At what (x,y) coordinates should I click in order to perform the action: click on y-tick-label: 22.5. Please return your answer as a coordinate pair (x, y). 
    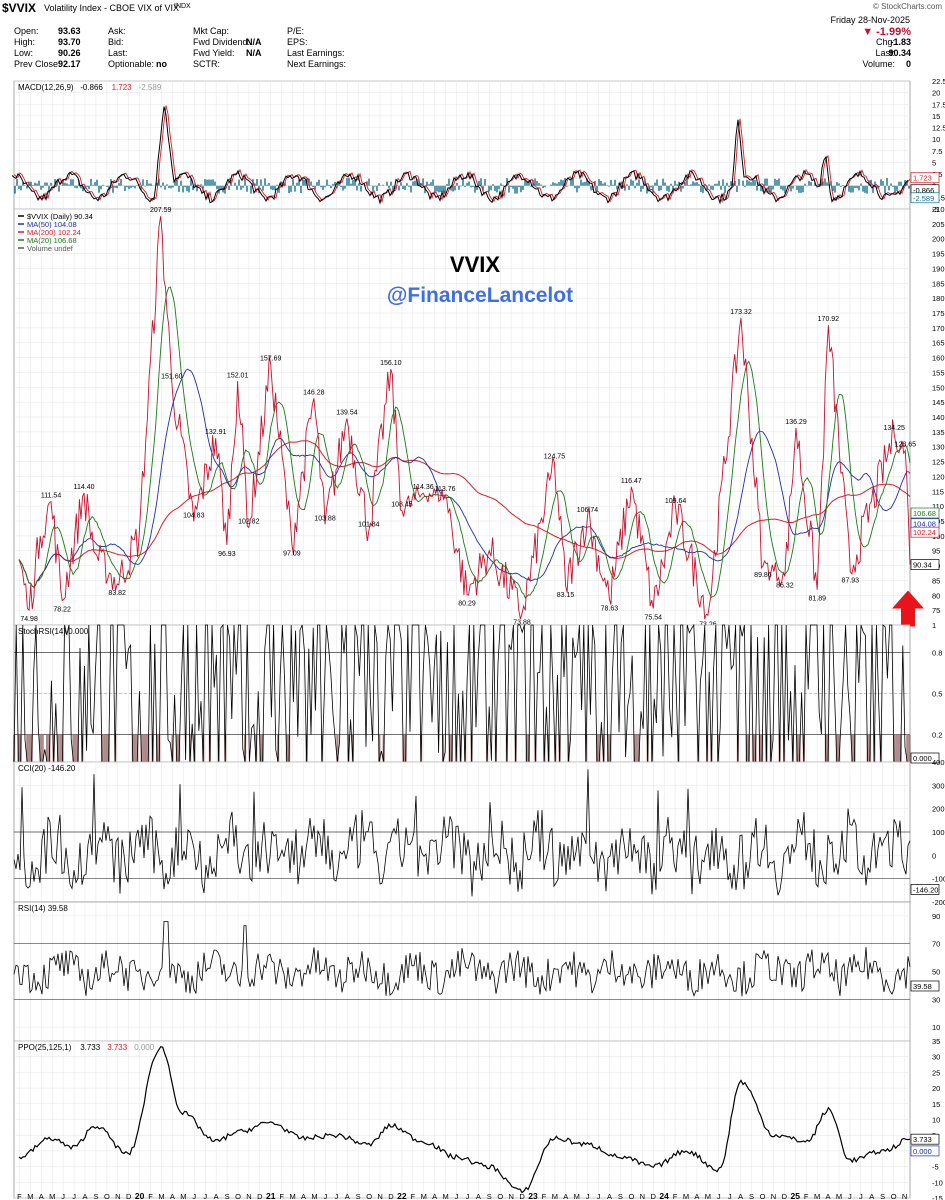
    Looking at the image, I should click on (938, 81).